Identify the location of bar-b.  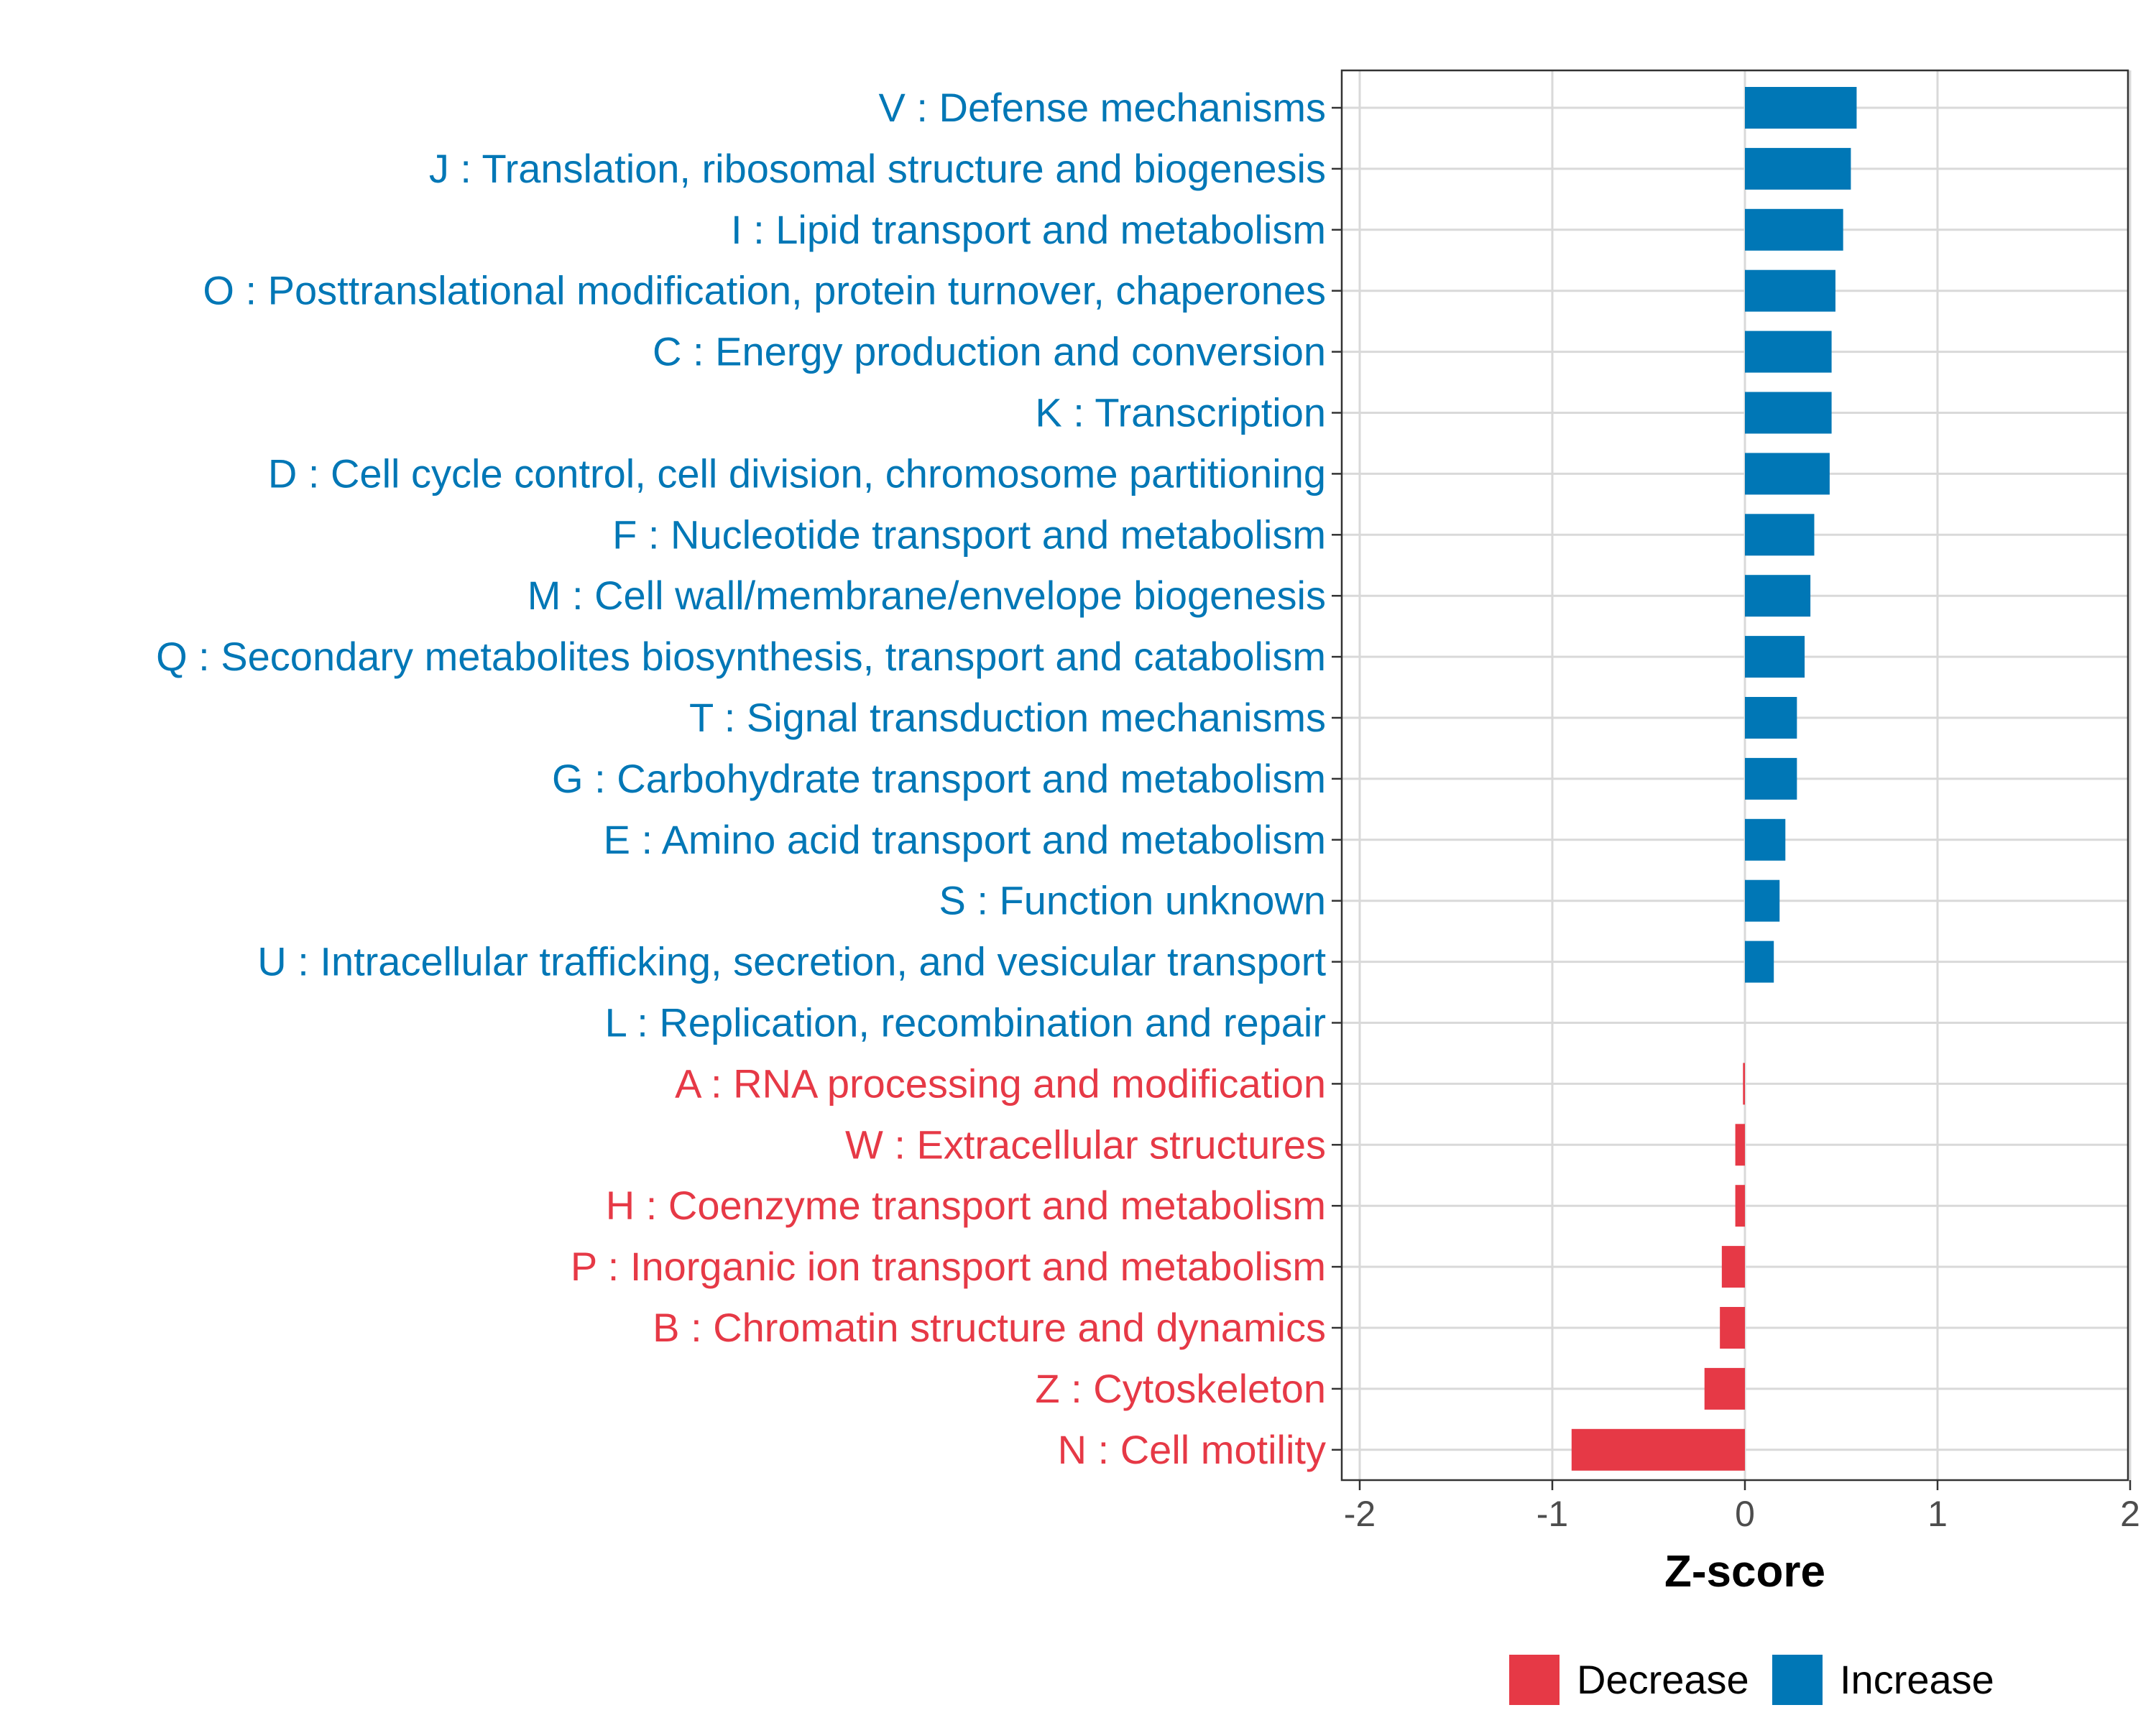
(1732, 1328).